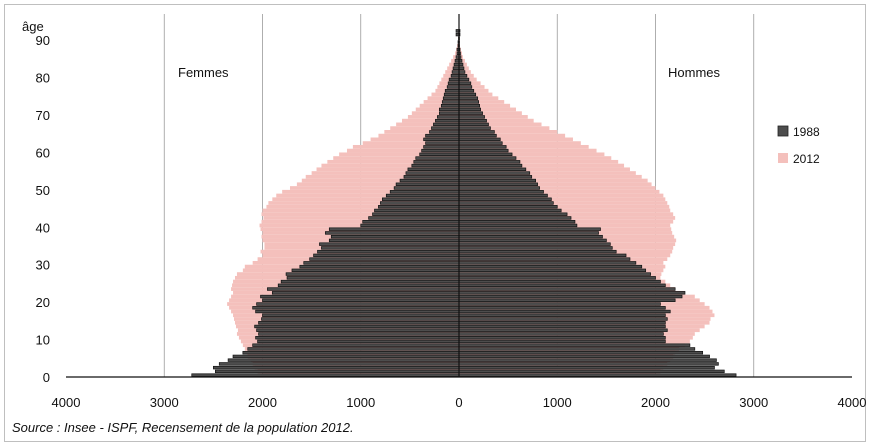 This screenshot has width=871, height=447. I want to click on y-tick-label: 20, so click(43, 302).